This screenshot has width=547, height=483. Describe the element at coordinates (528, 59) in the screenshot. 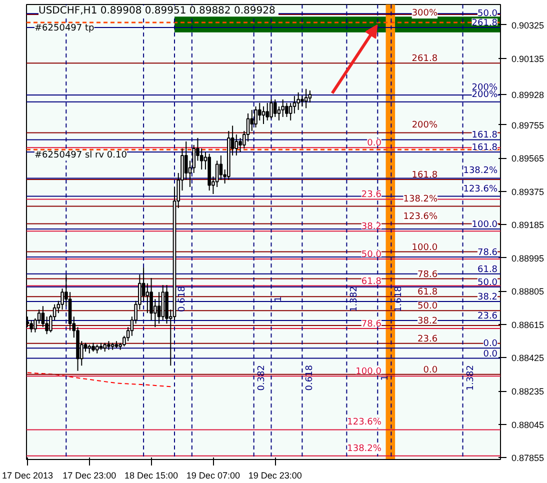

I see `y-tick-label: 0.90135` at that location.